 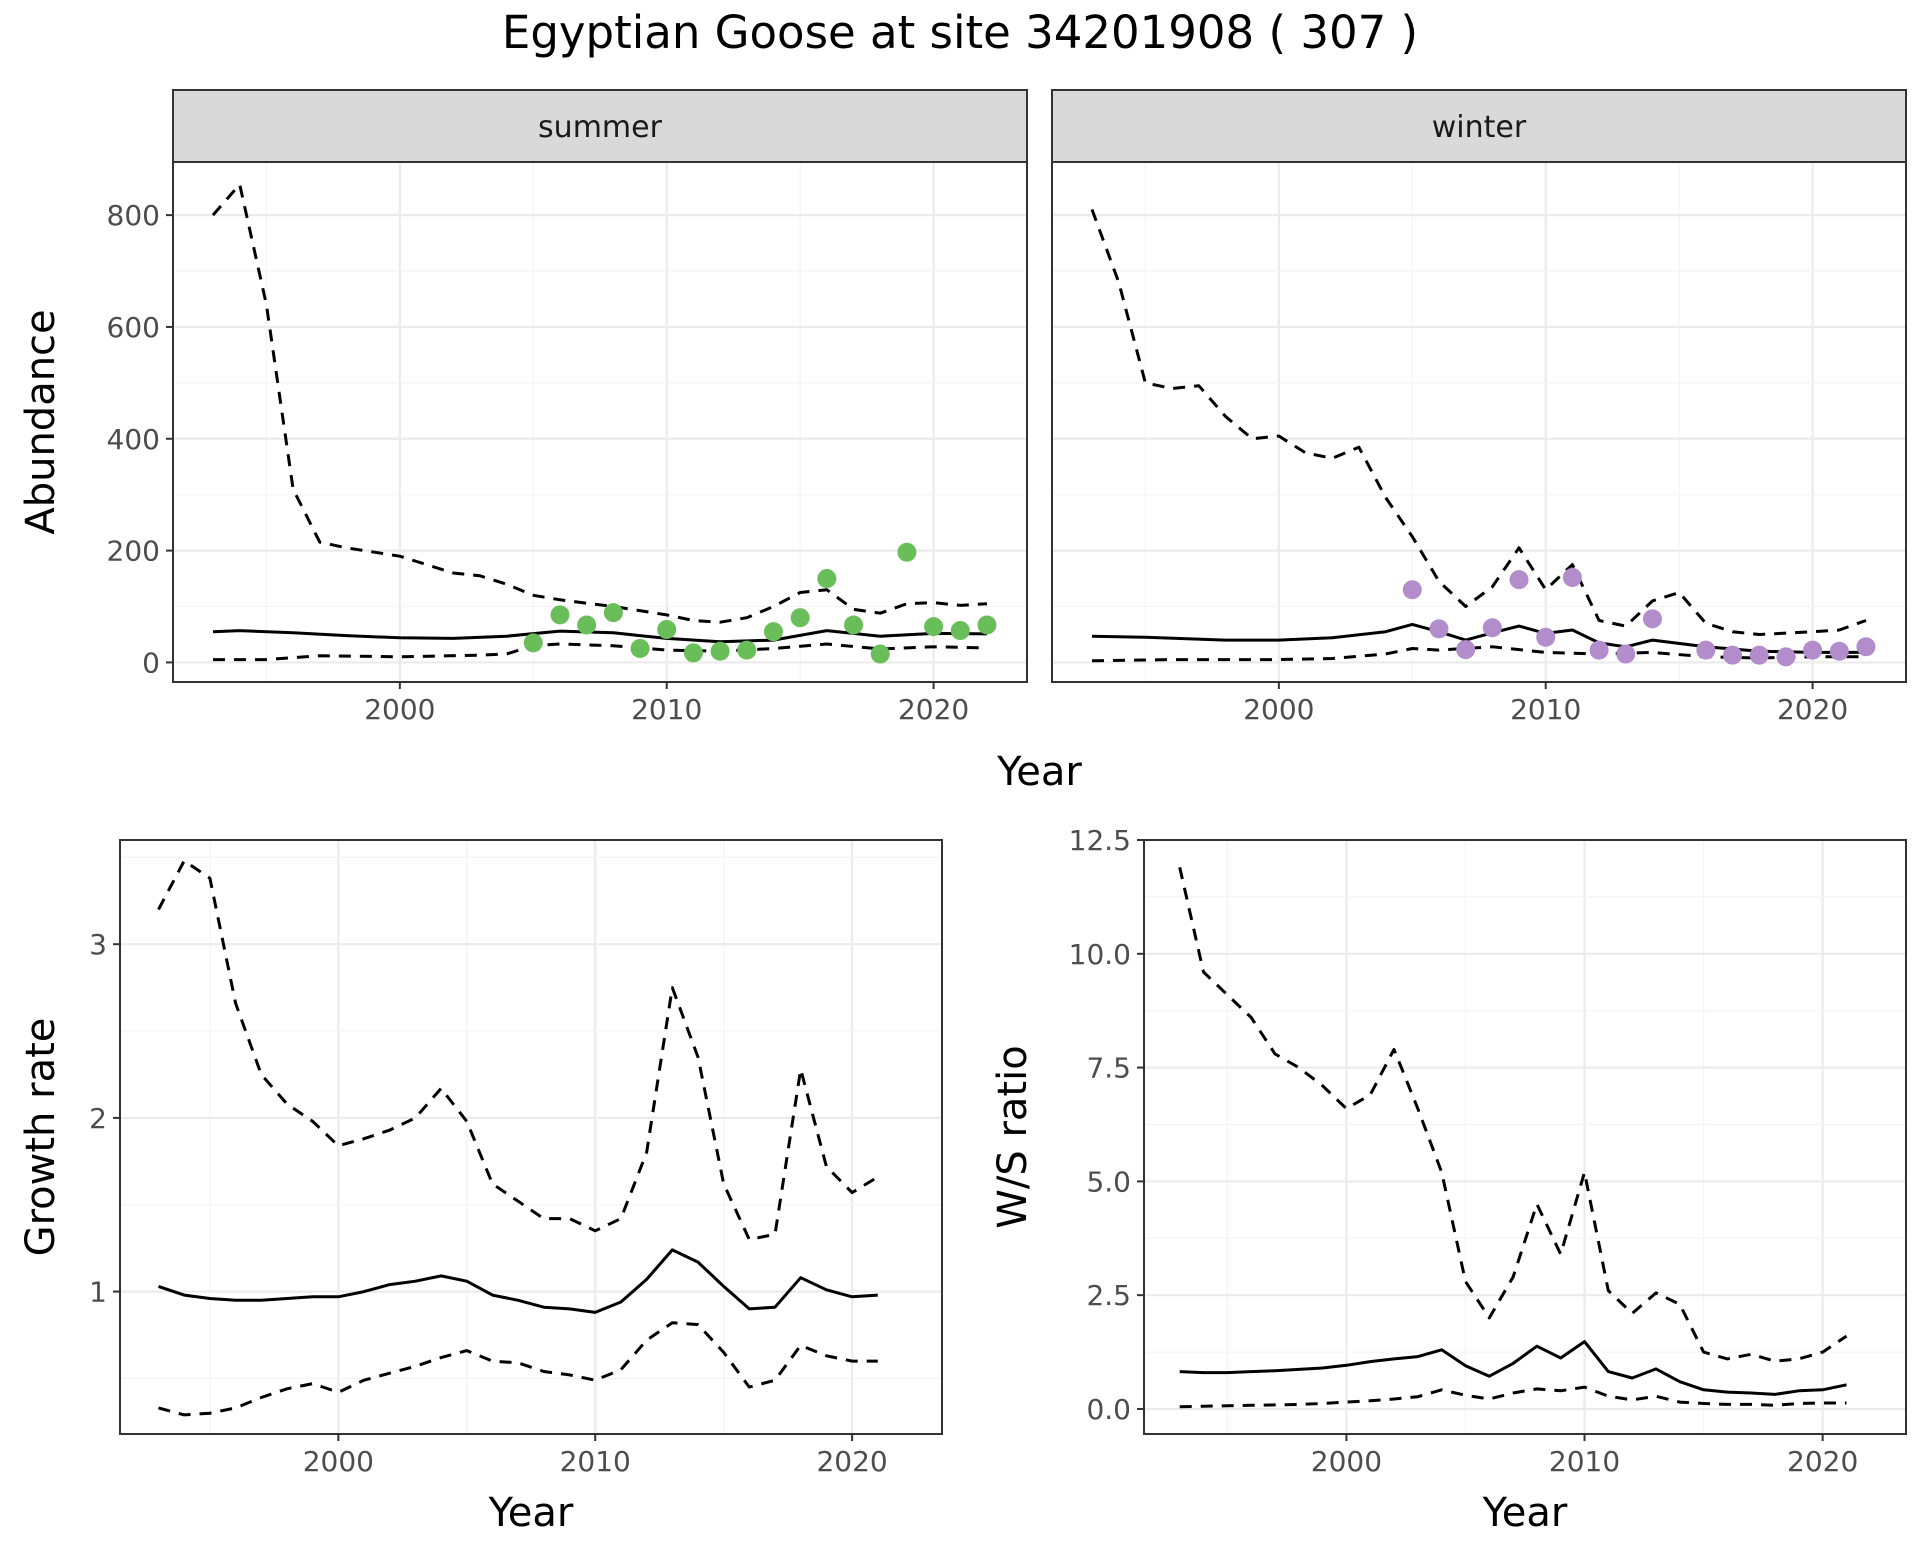 I want to click on y-axis-title: W/S ratio, so click(x=1013, y=1136).